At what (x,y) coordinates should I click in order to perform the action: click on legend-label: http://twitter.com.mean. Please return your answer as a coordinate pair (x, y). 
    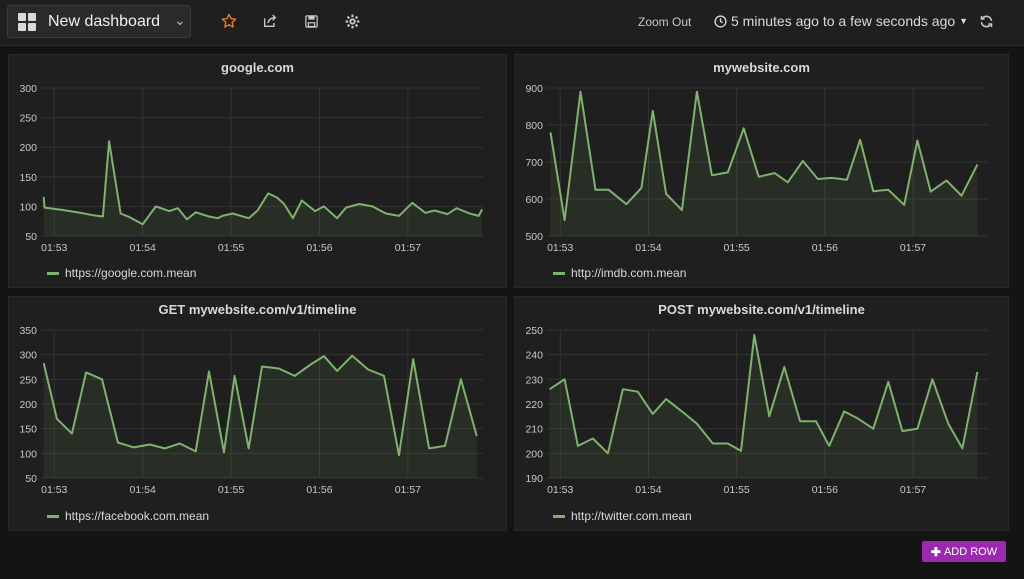
    Looking at the image, I should click on (631, 516).